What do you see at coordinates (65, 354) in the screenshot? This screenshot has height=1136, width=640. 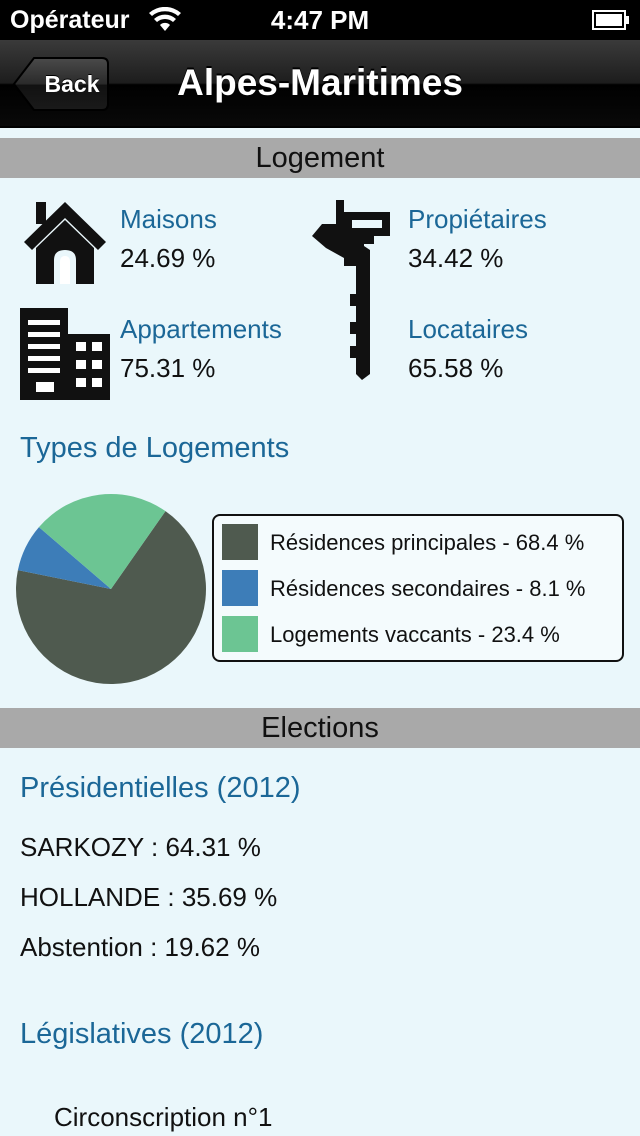 I see `building-icon` at bounding box center [65, 354].